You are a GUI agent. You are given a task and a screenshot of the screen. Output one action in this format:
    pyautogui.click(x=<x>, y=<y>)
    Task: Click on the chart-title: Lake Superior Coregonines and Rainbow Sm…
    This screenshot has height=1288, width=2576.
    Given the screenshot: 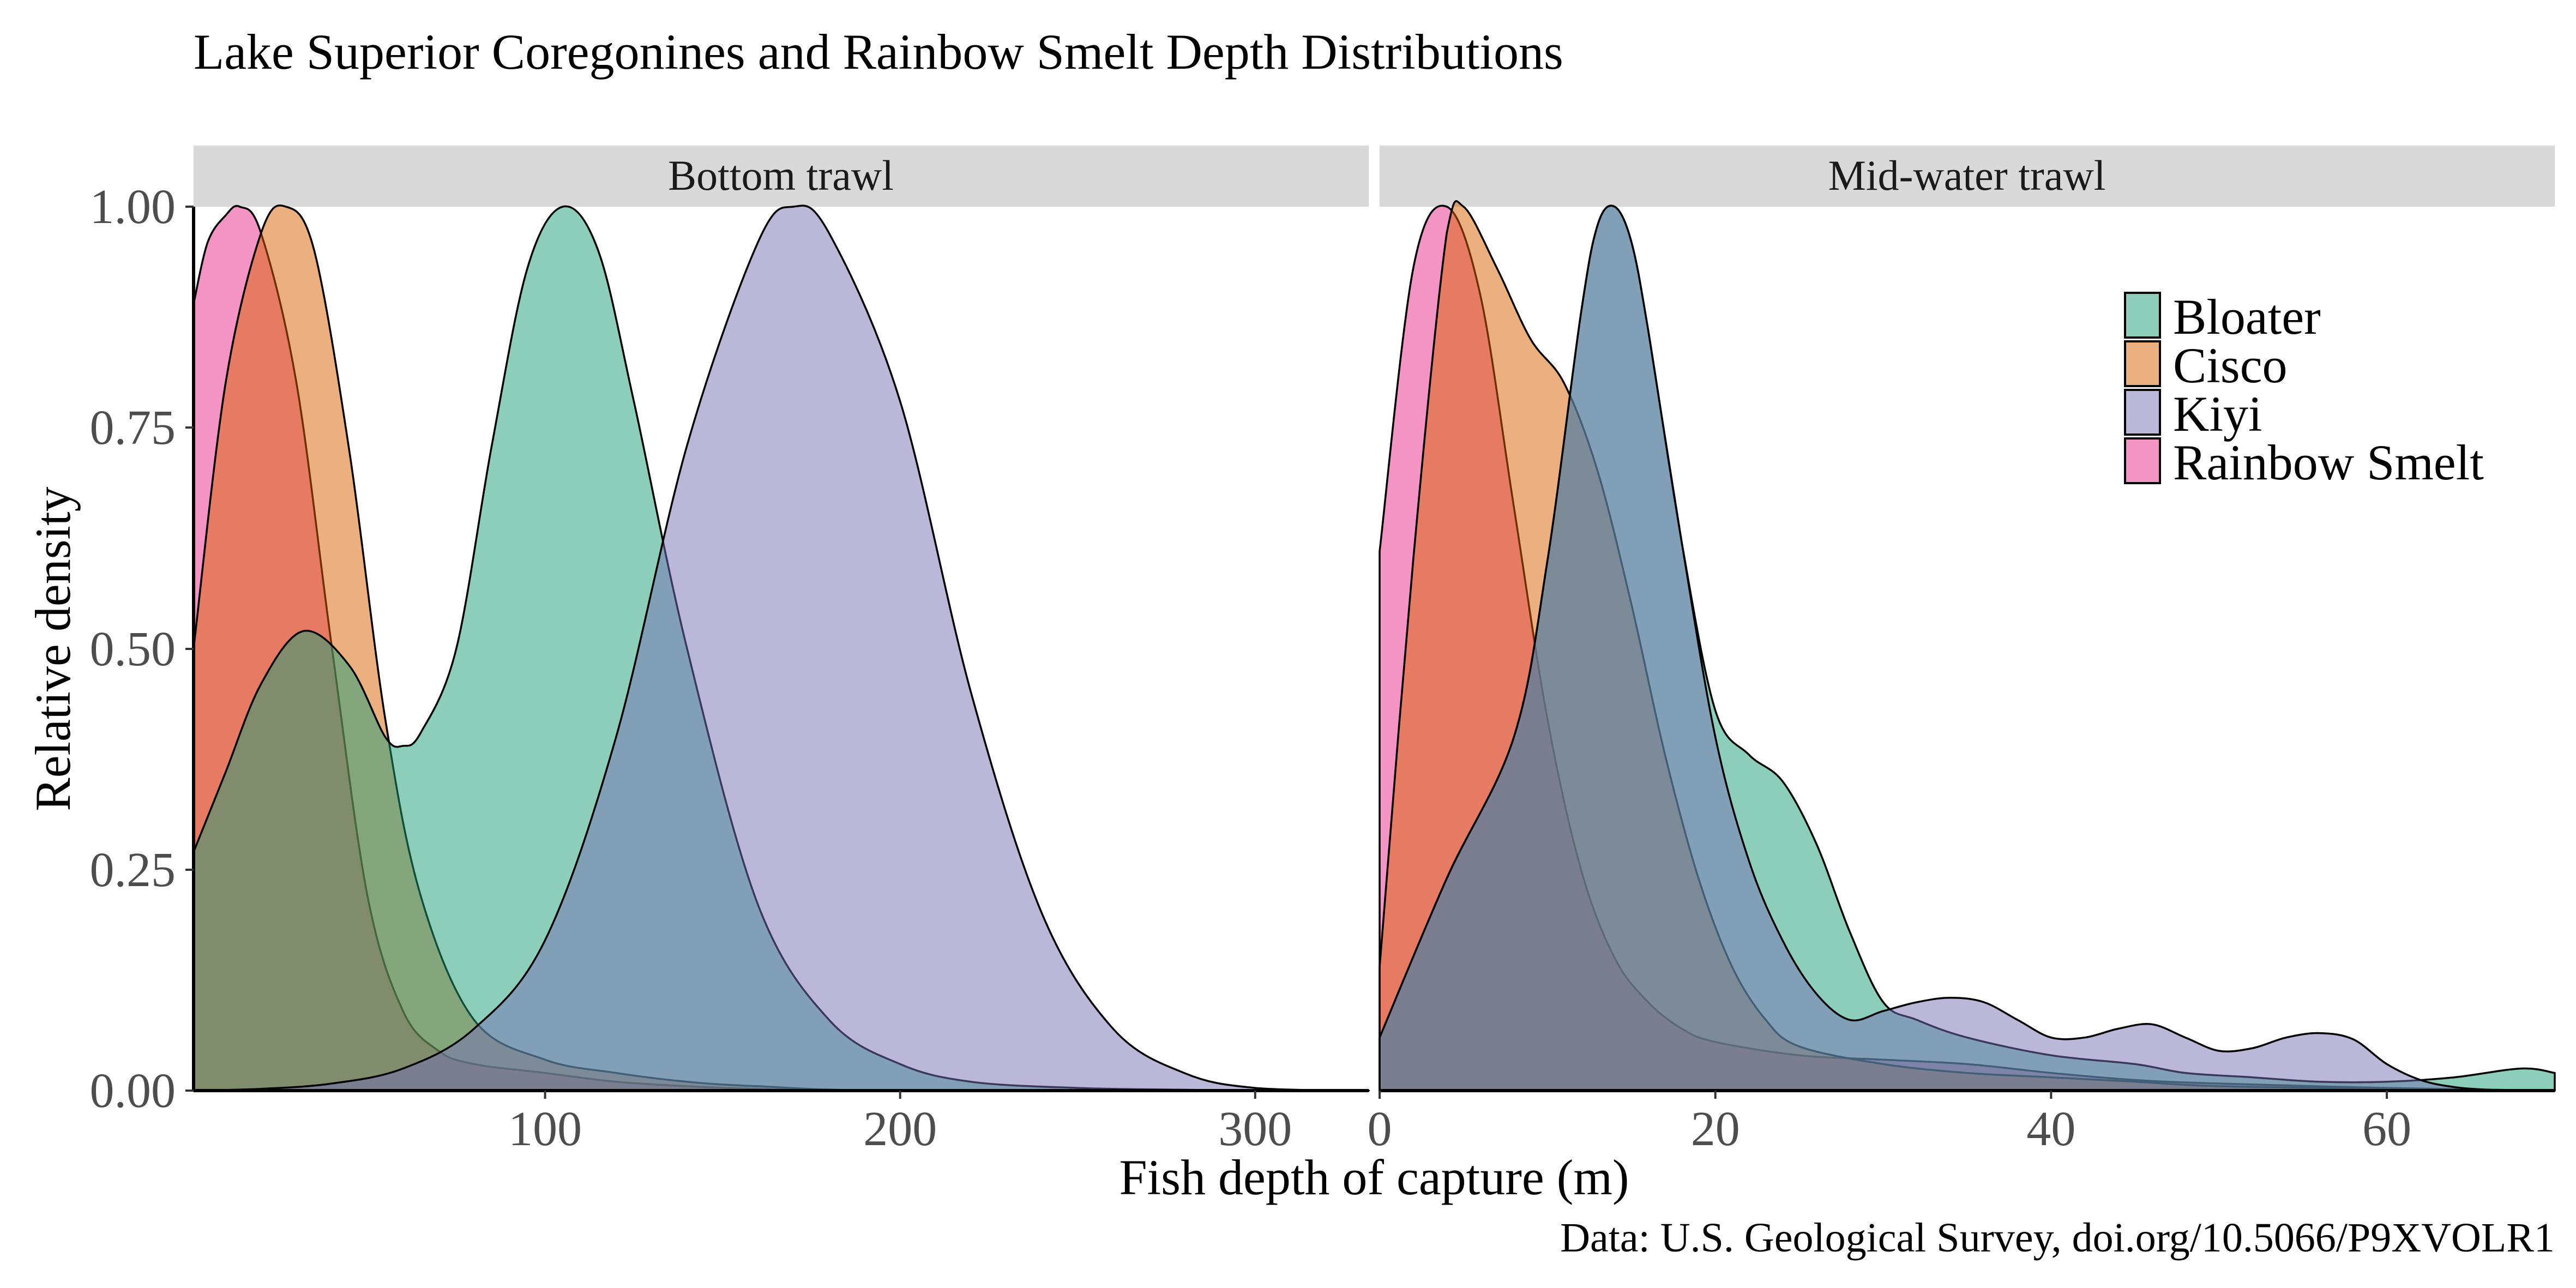 What is the action you would take?
    pyautogui.click(x=878, y=52)
    